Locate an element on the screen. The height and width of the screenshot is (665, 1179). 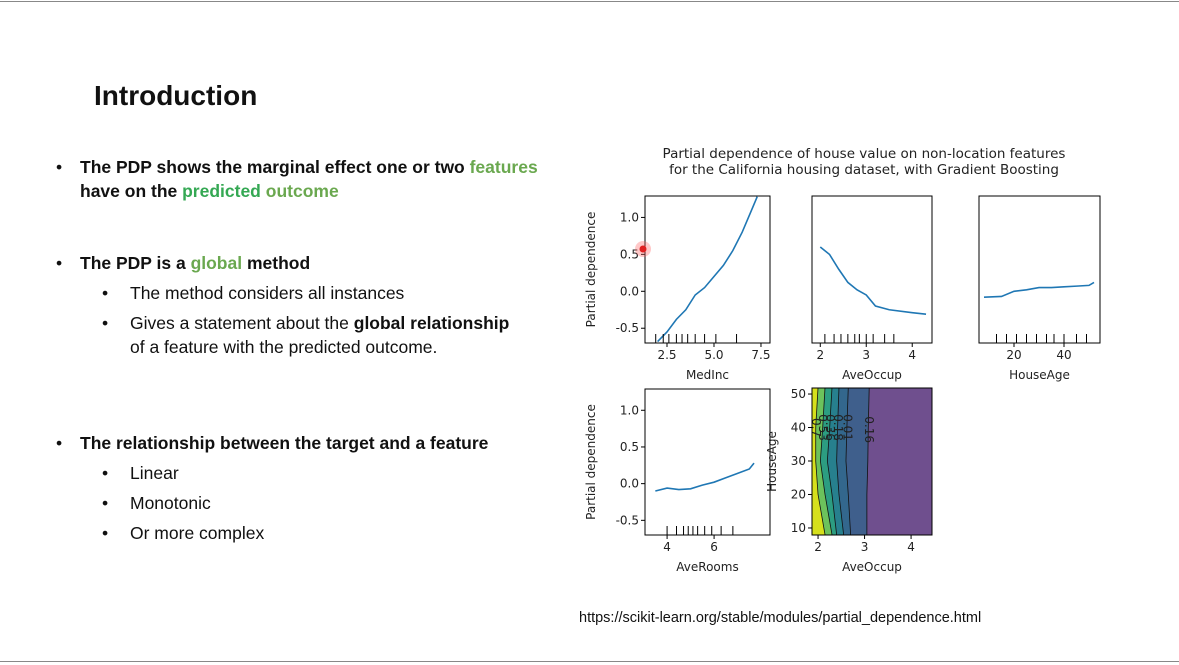
text-run: global is located at coordinates (216, 263).